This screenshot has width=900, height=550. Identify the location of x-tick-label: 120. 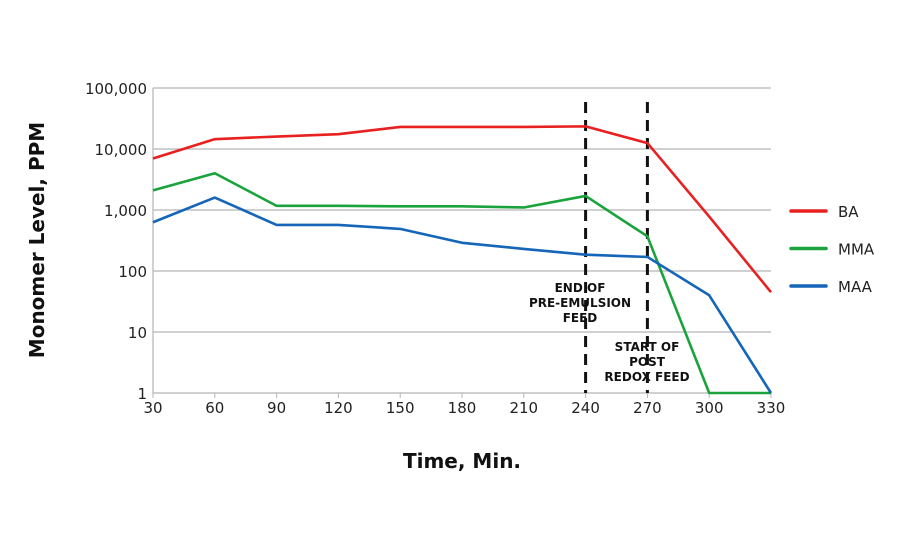
(338, 408).